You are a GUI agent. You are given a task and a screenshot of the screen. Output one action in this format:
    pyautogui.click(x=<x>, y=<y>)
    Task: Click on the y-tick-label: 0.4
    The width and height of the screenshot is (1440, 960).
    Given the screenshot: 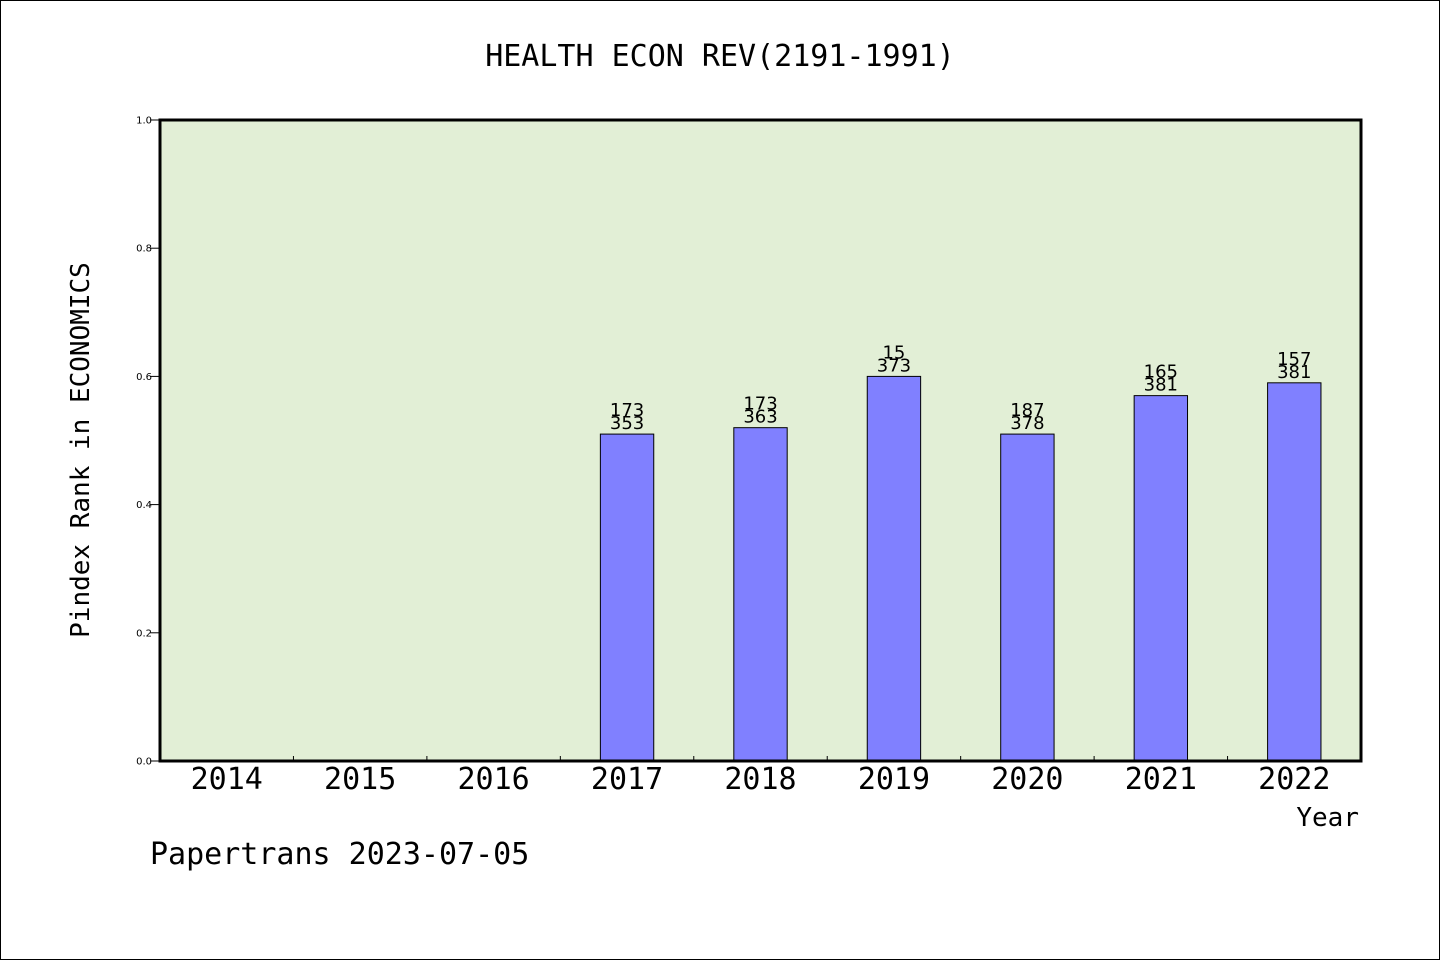 What is the action you would take?
    pyautogui.click(x=144, y=505)
    